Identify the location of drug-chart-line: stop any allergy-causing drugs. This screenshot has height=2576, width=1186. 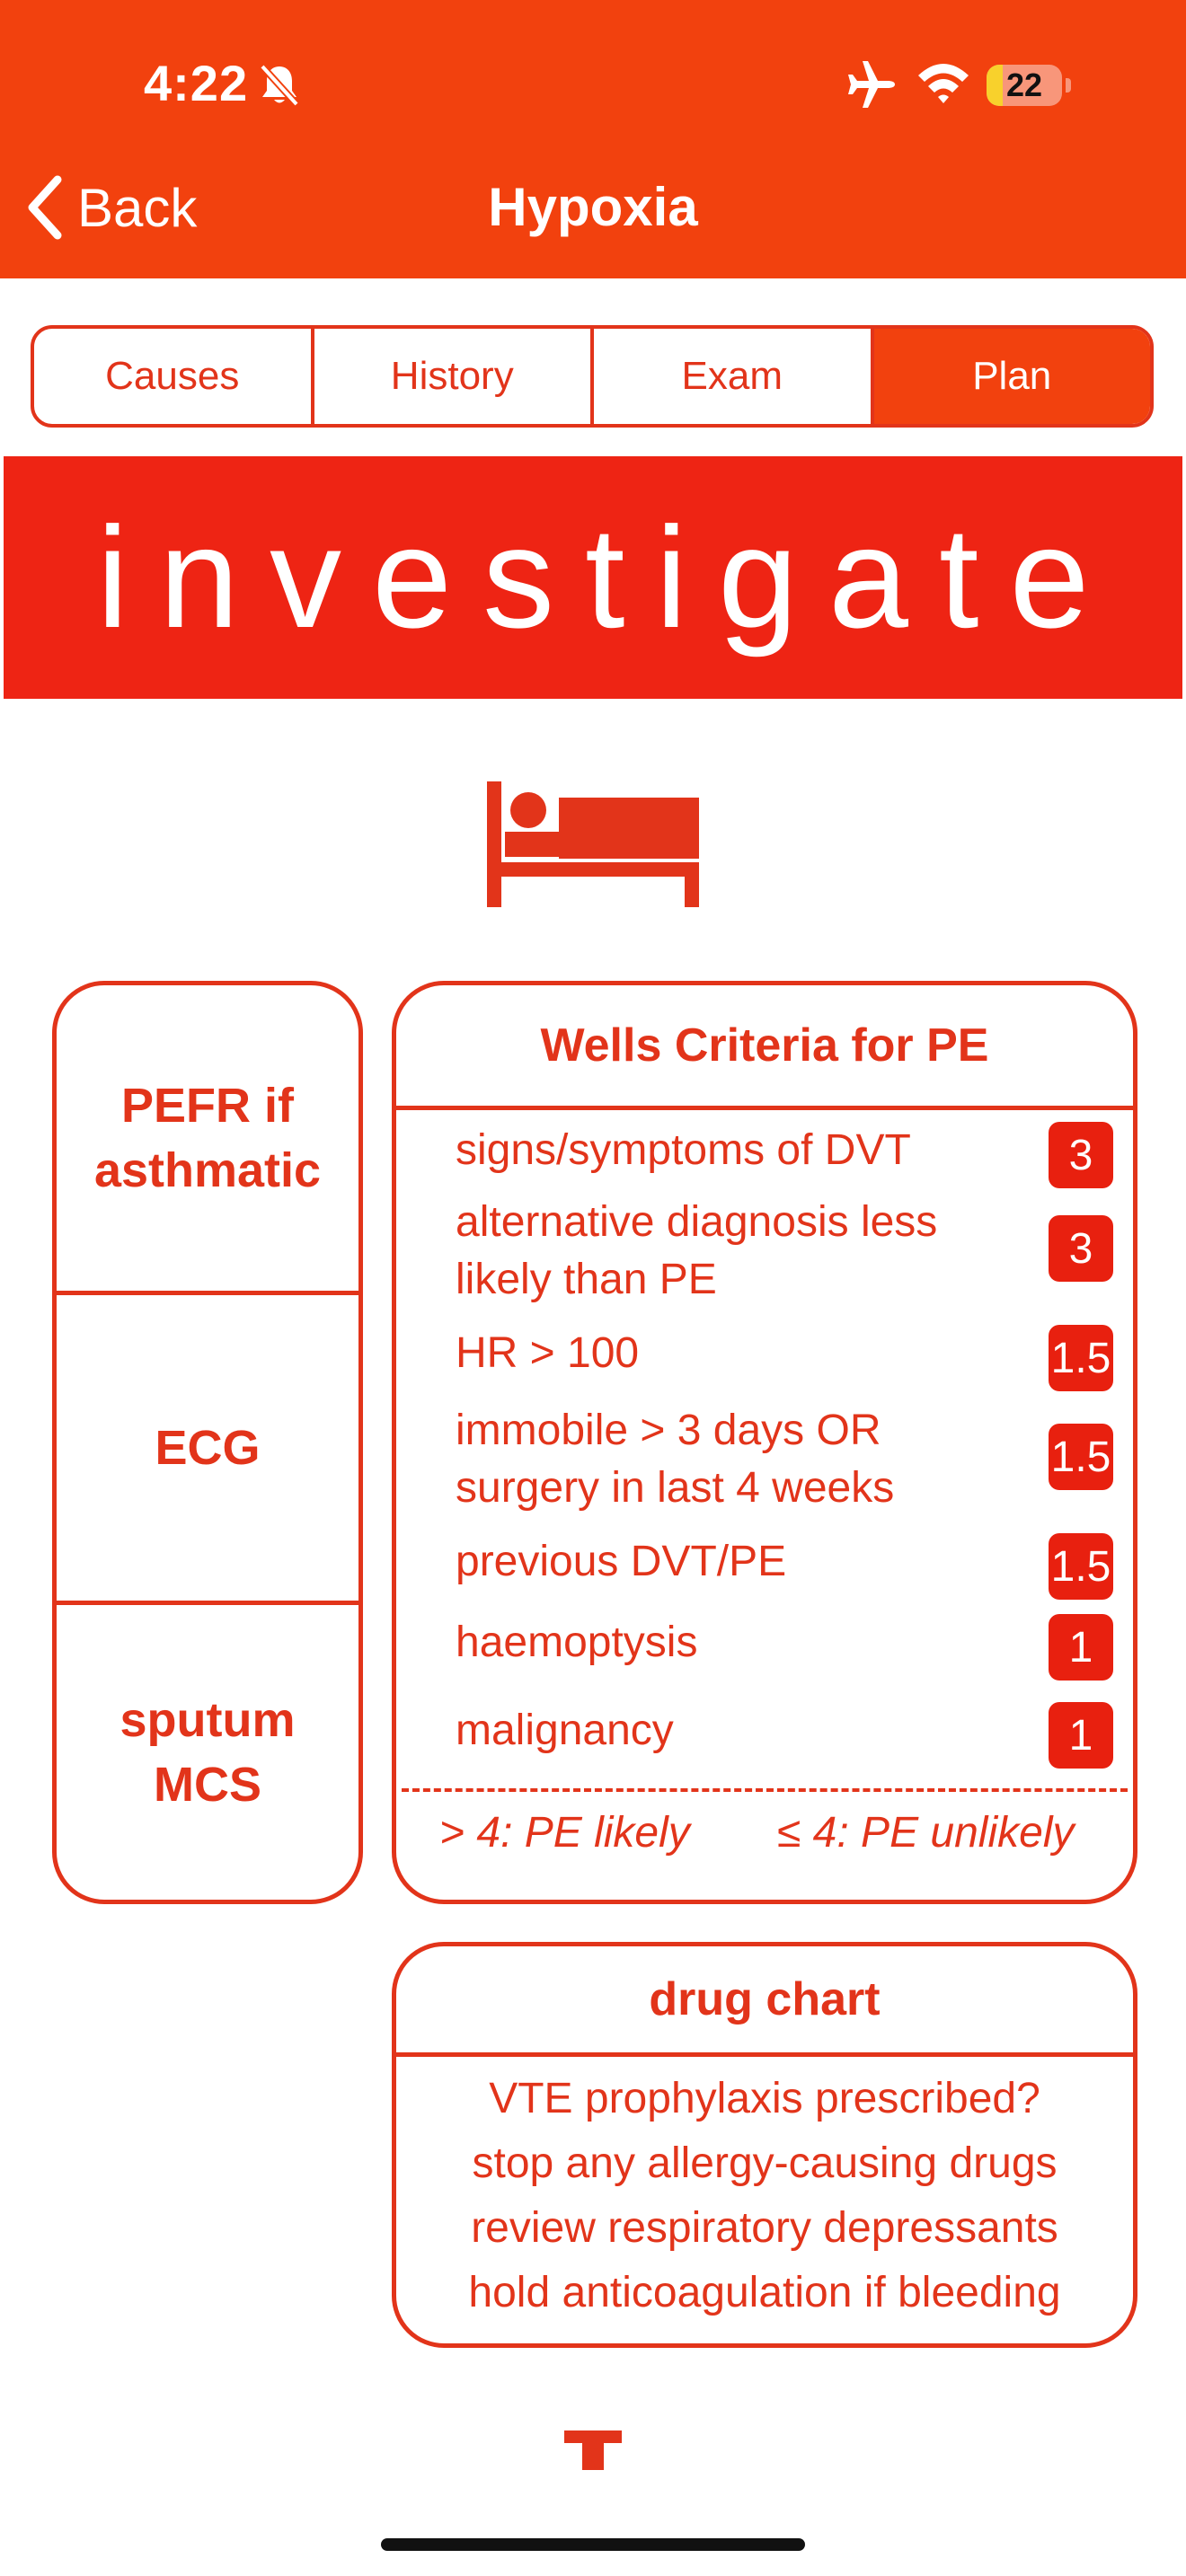
(765, 2163).